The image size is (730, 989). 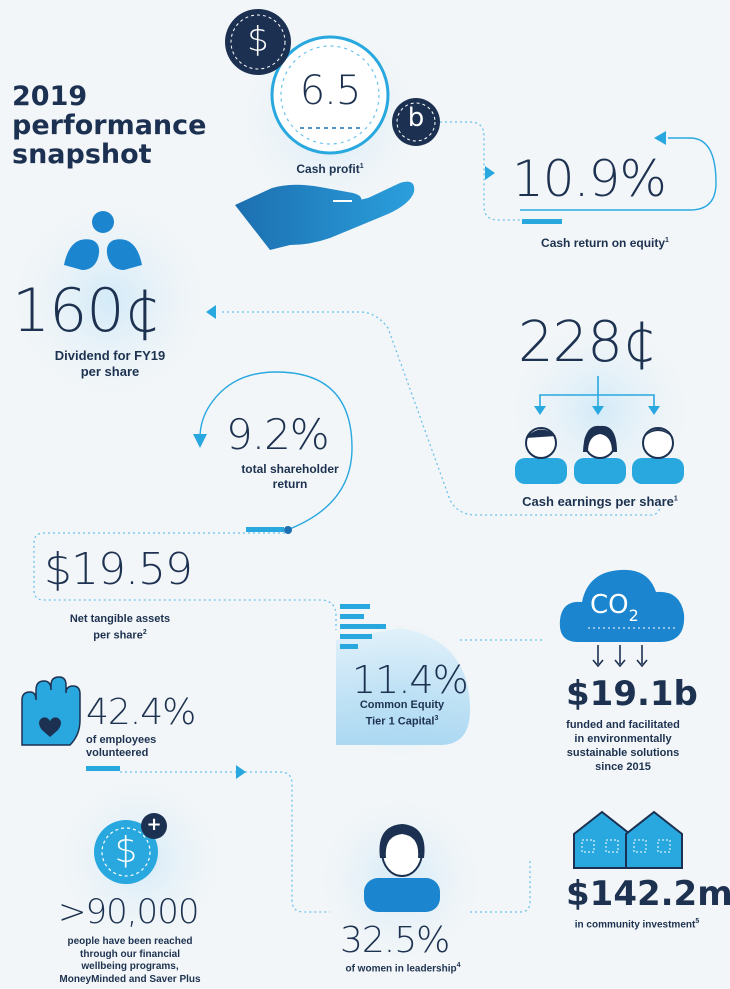 I want to click on connector-arrow-roe, so click(x=490, y=173).